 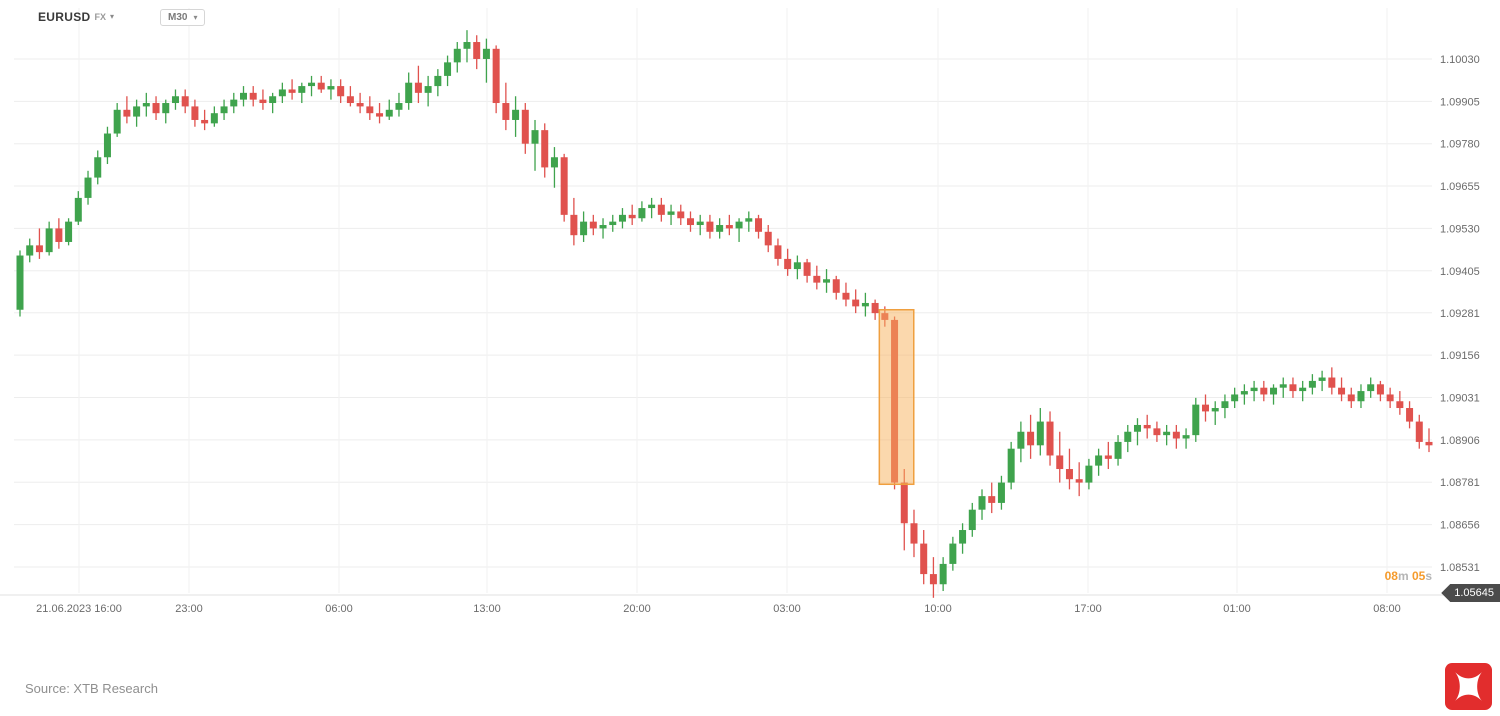 What do you see at coordinates (1387, 609) in the screenshot?
I see `x-axis-label: 08:00` at bounding box center [1387, 609].